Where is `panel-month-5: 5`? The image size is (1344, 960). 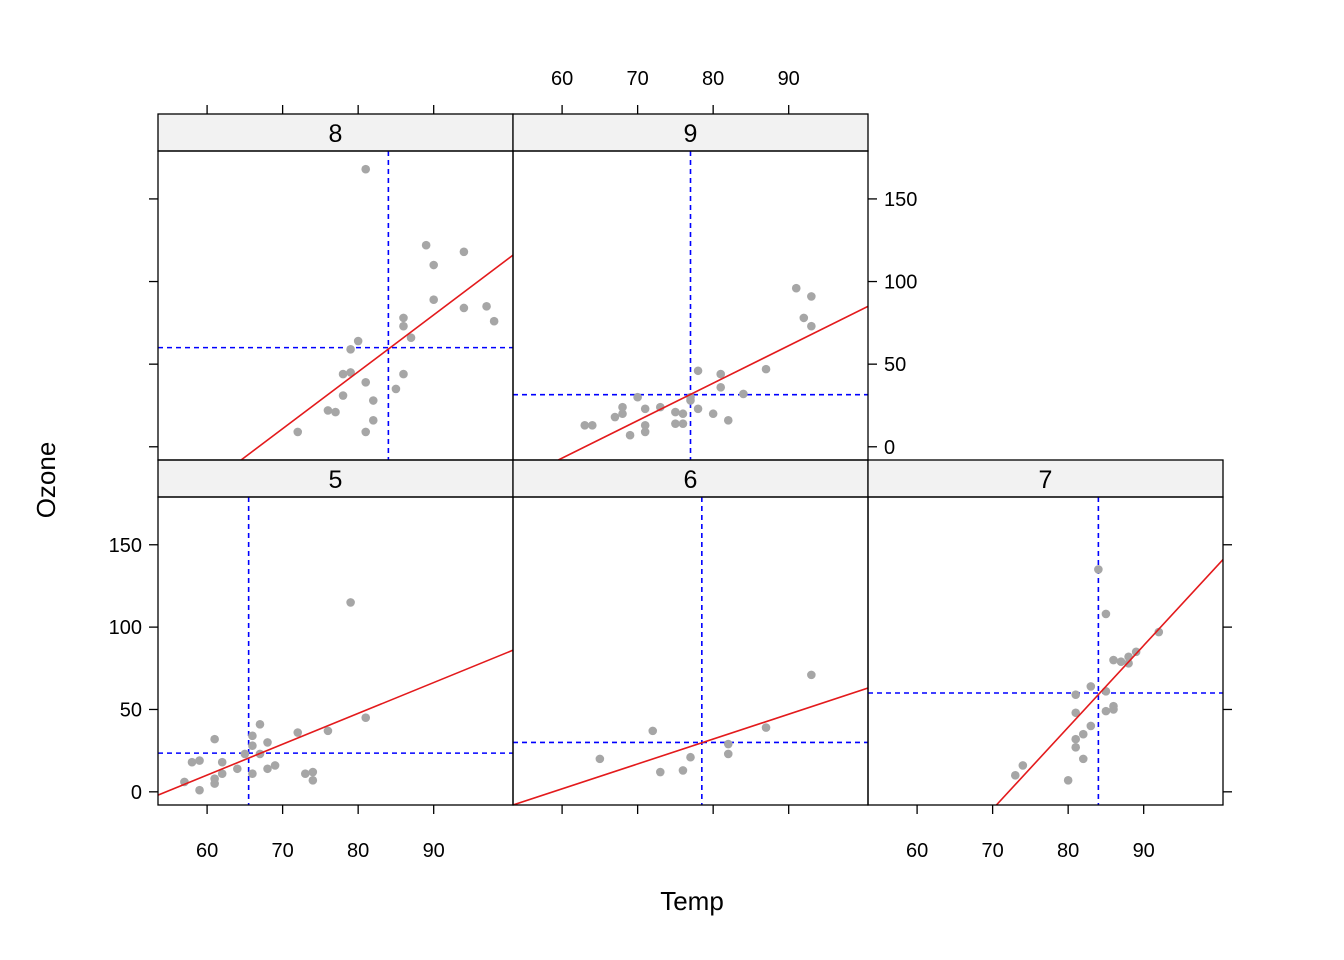 panel-month-5: 5 is located at coordinates (335, 632).